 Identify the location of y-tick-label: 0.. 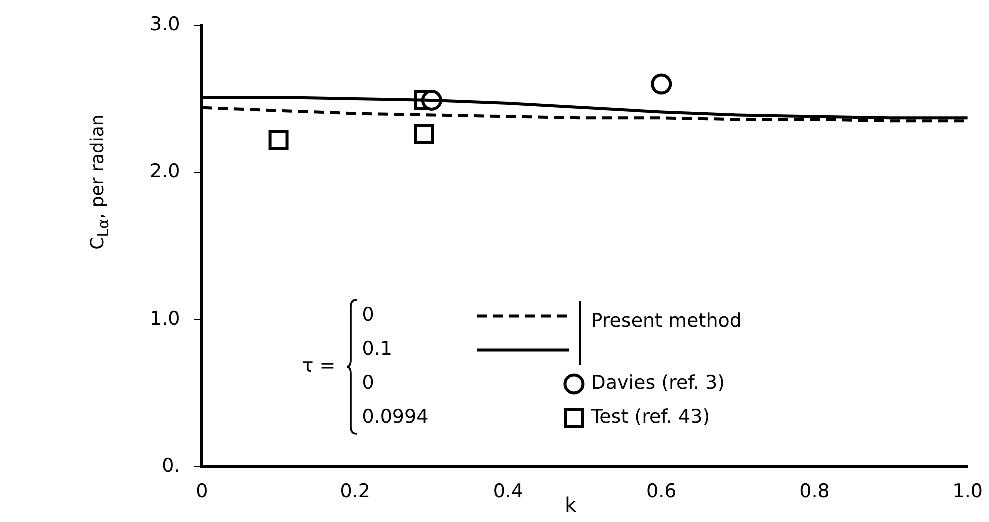
(171, 466).